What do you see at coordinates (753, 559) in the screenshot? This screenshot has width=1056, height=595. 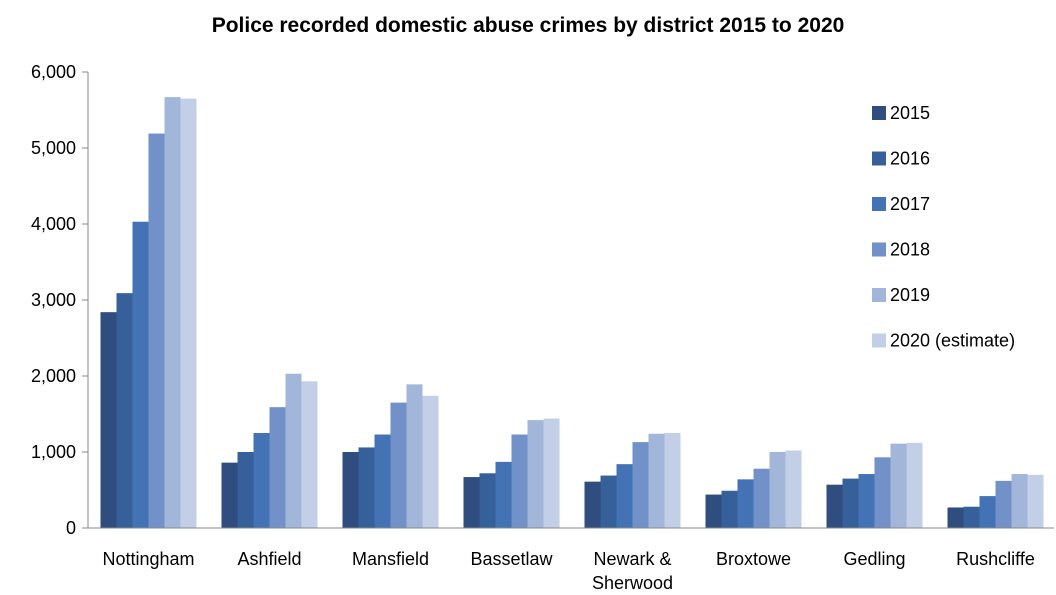 I see `x-tick-label: Broxtowe` at bounding box center [753, 559].